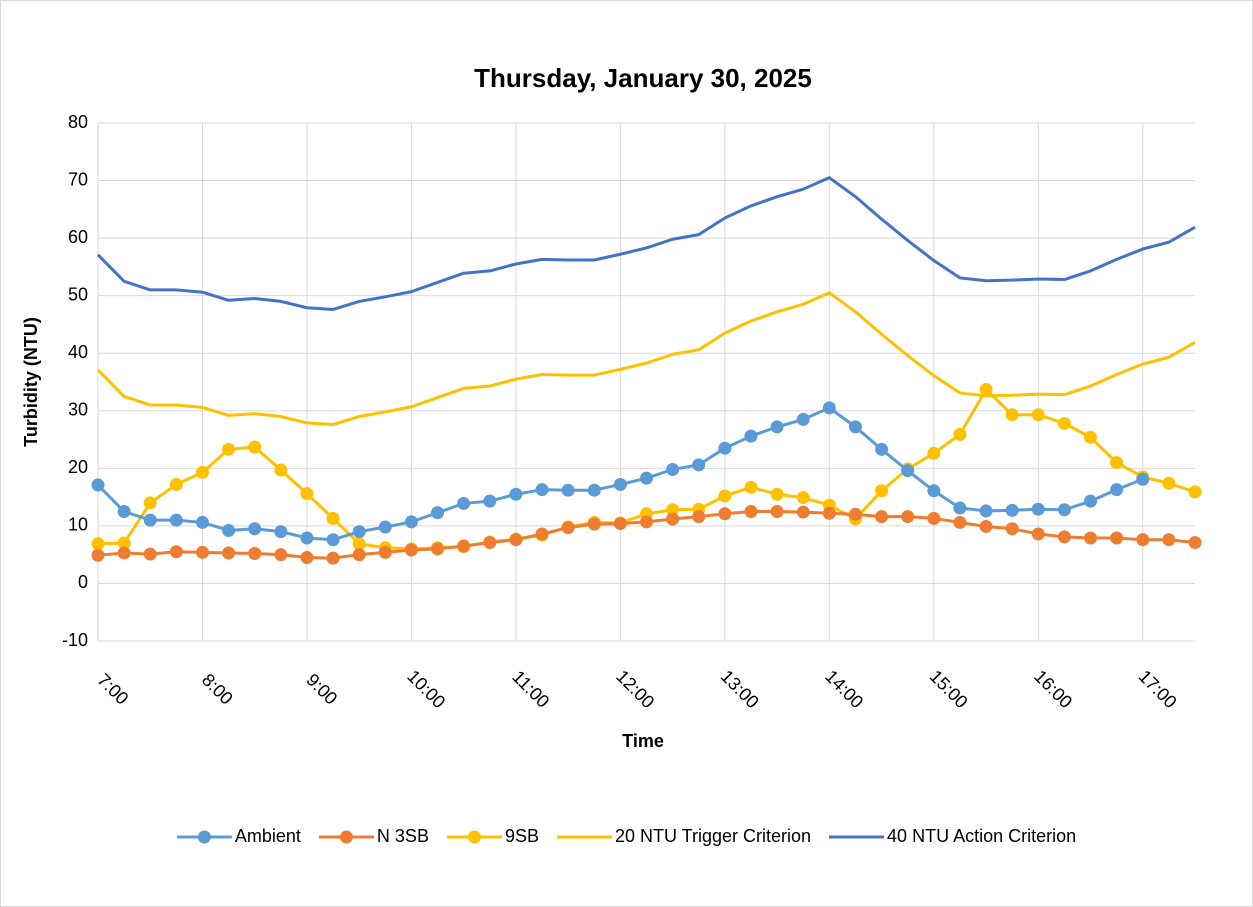 The width and height of the screenshot is (1253, 907). I want to click on y-tick-label: 20, so click(78, 467).